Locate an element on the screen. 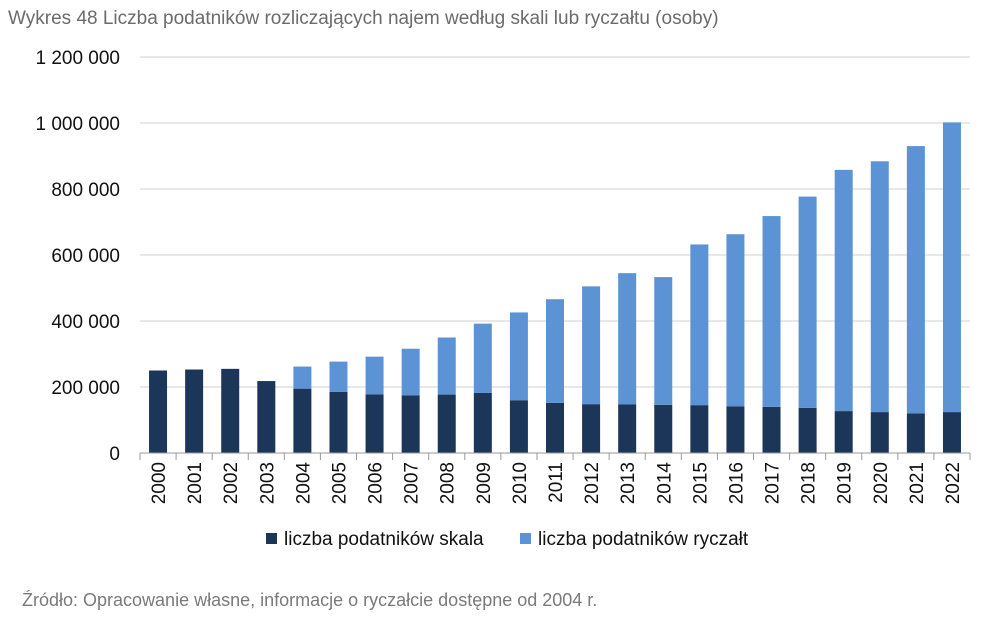 The width and height of the screenshot is (1004, 622). x-tick-label: 2016 is located at coordinates (736, 483).